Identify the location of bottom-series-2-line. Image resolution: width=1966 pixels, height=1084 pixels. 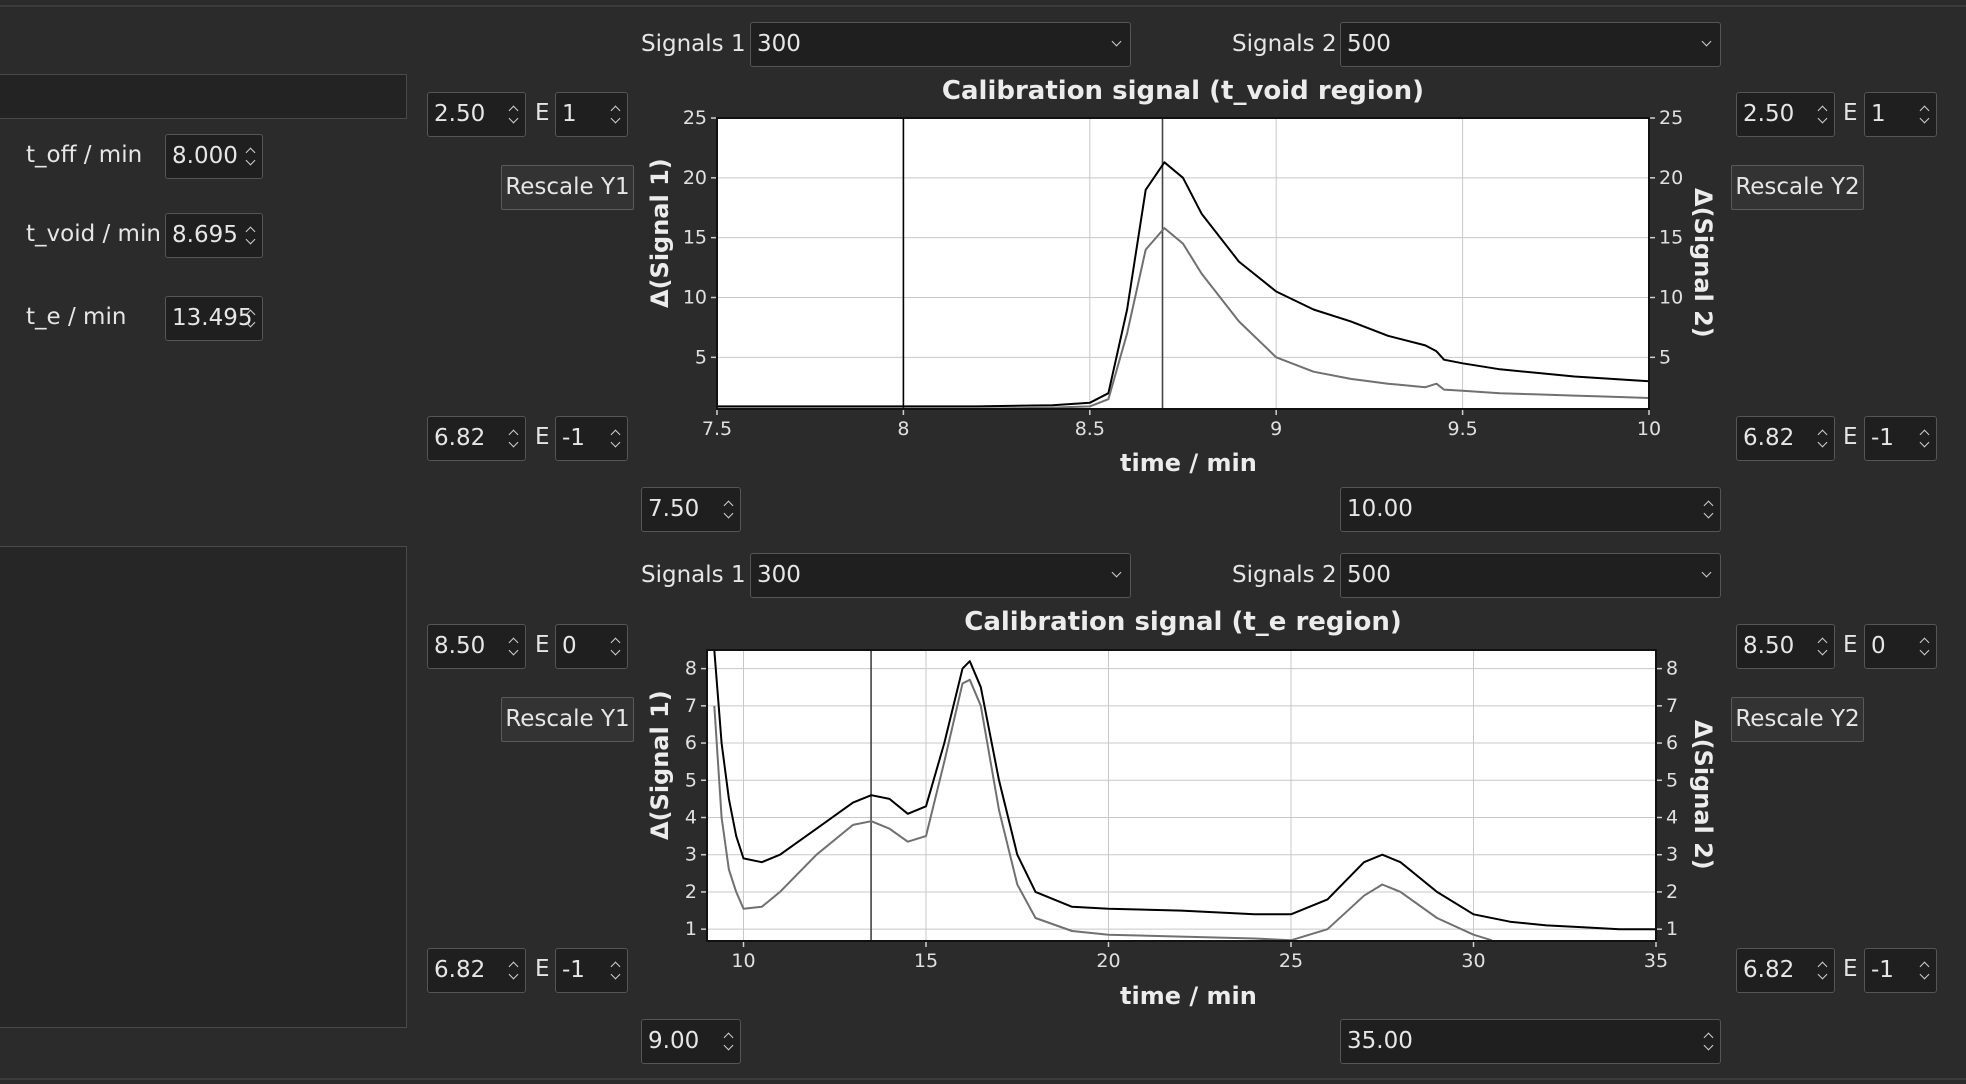
(1103, 810).